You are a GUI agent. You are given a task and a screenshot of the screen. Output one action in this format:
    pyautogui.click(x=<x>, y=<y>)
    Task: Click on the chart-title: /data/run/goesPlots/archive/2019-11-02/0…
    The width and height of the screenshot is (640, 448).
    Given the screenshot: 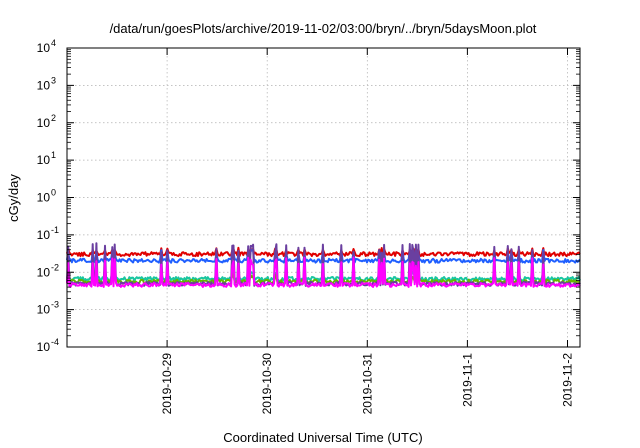 What is the action you would take?
    pyautogui.click(x=323, y=28)
    